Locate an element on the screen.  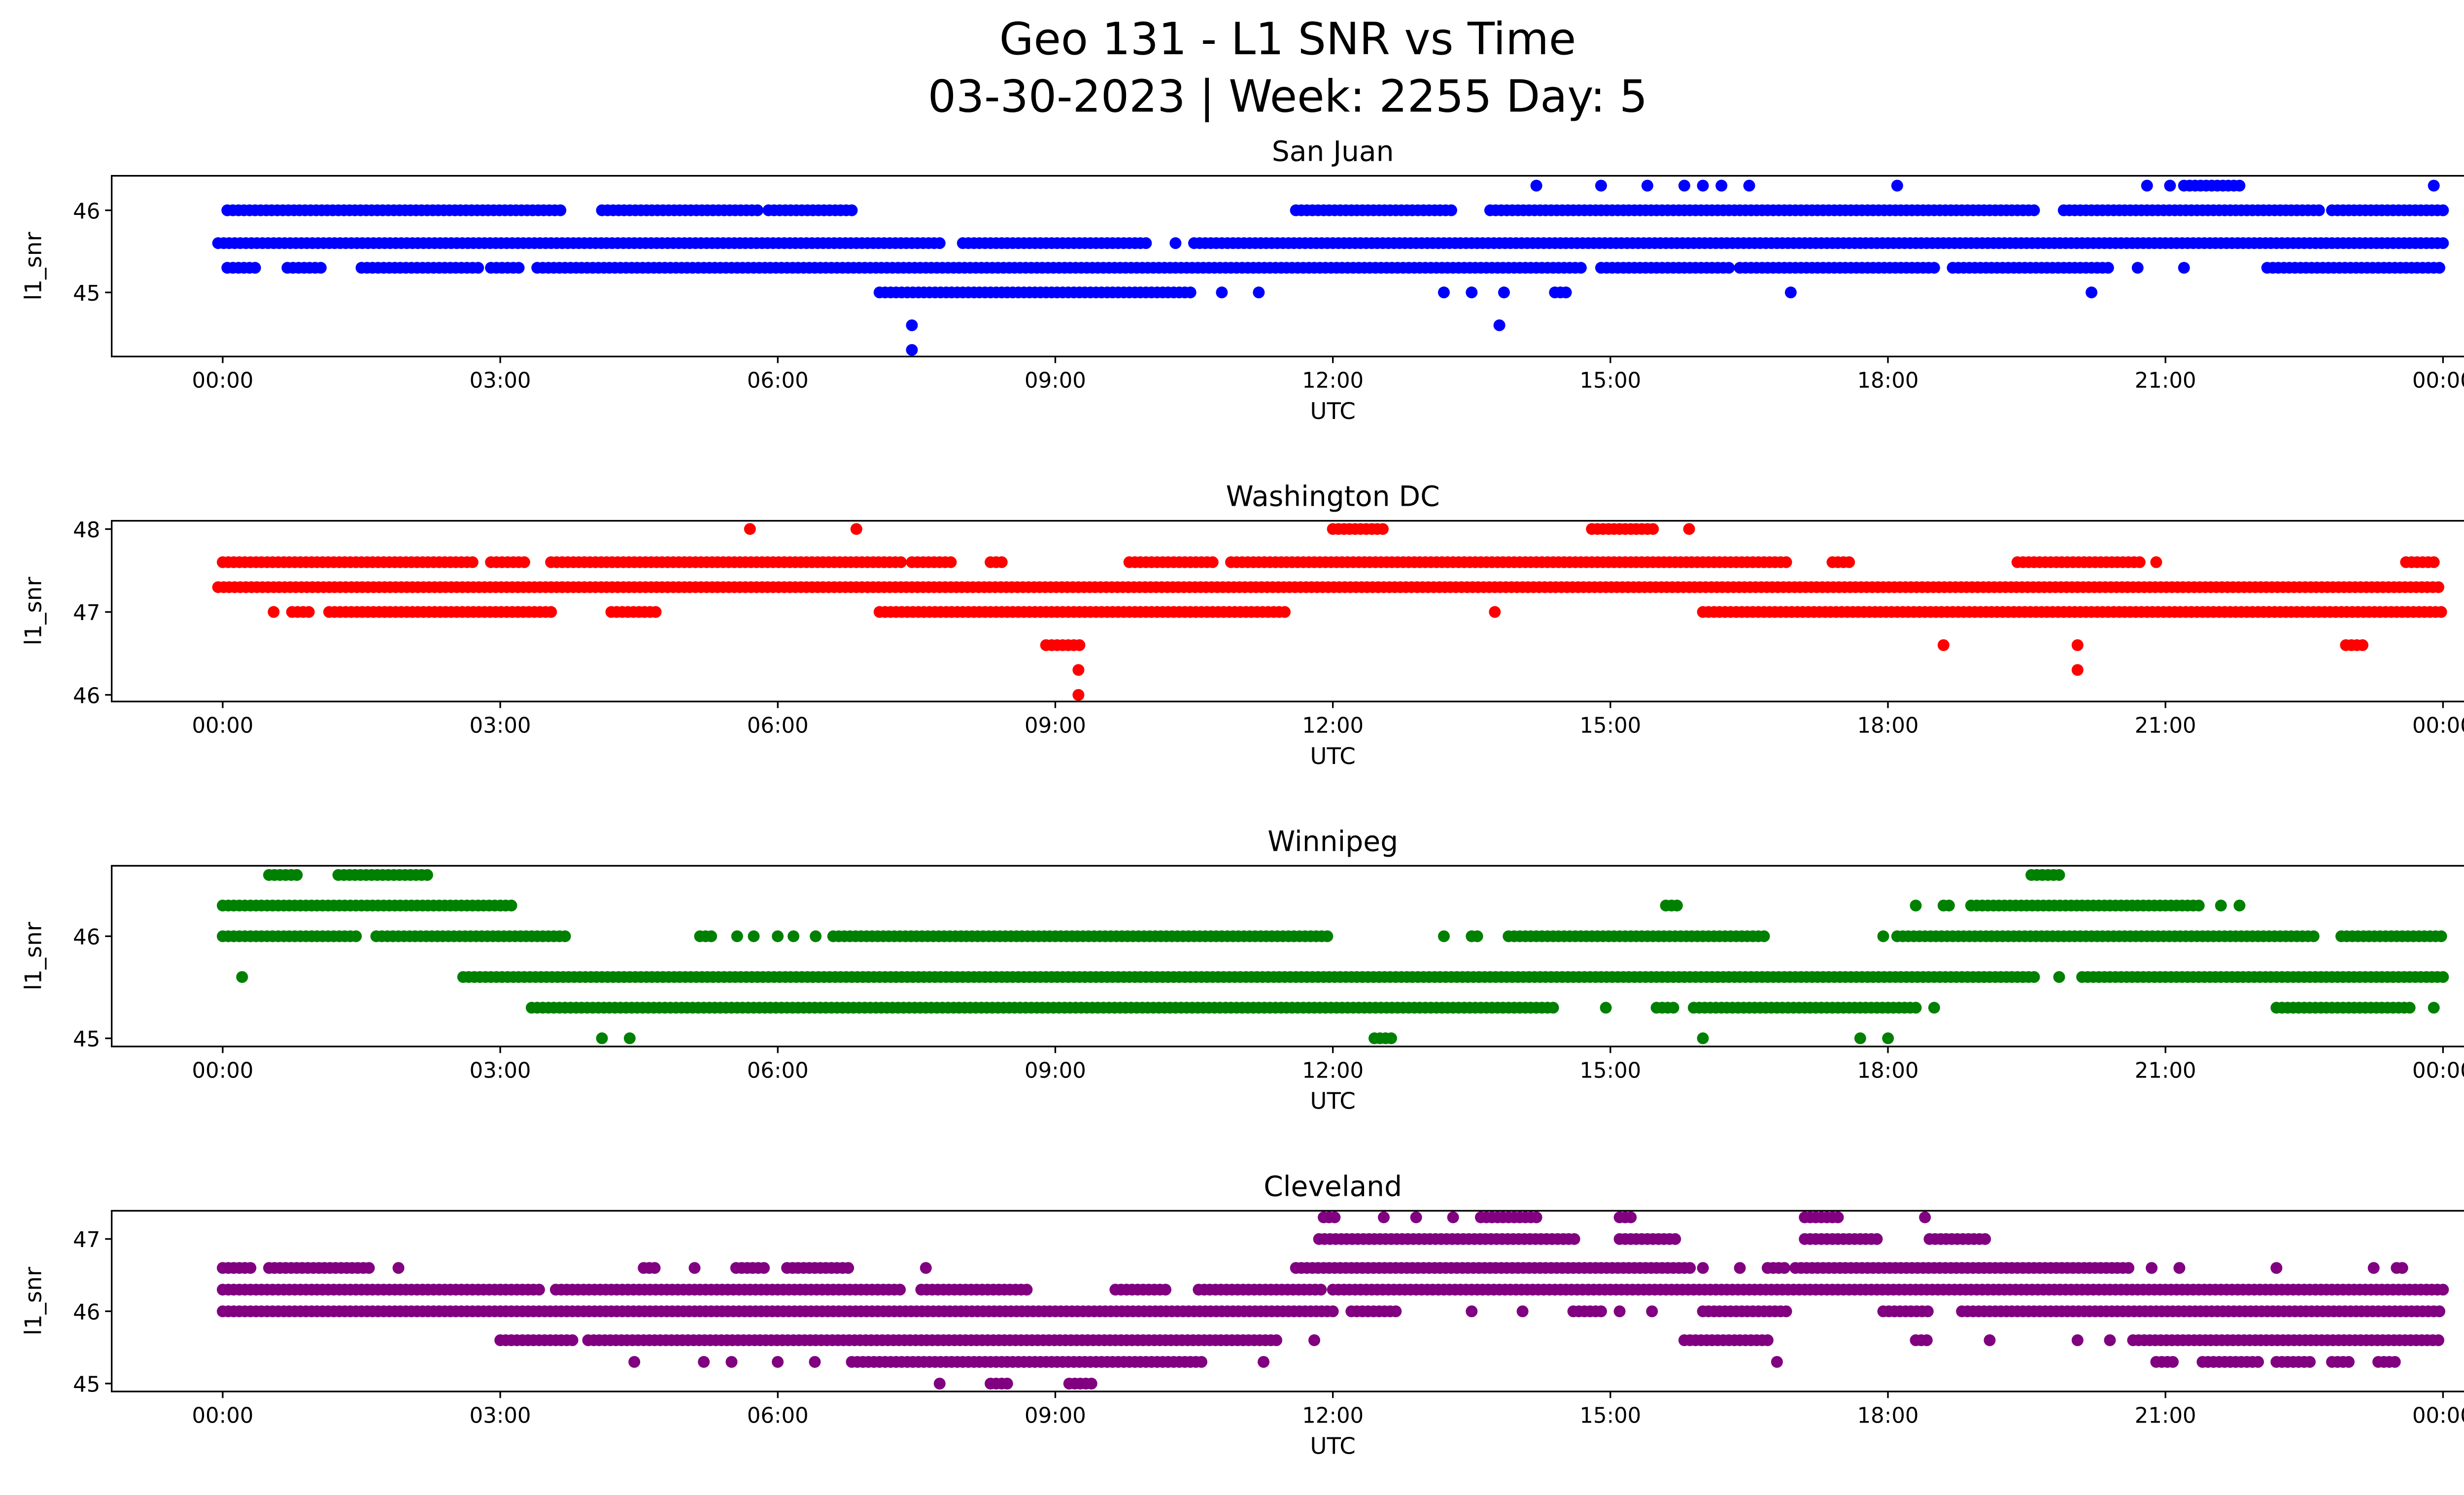
x-tick-label: 12:00 is located at coordinates (1333, 381).